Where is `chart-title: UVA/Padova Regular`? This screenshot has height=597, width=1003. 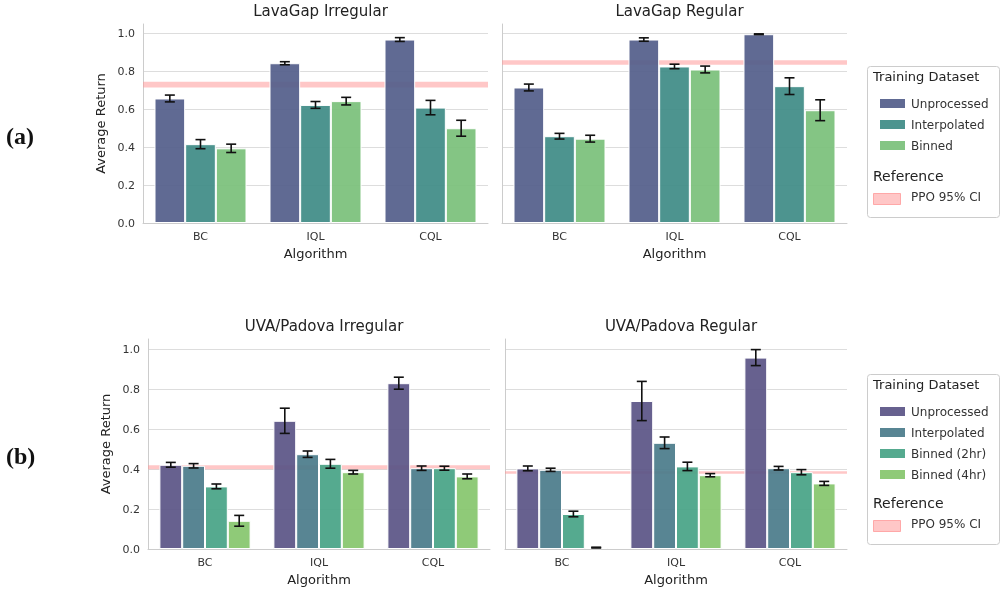 chart-title: UVA/Padova Regular is located at coordinates (681, 325).